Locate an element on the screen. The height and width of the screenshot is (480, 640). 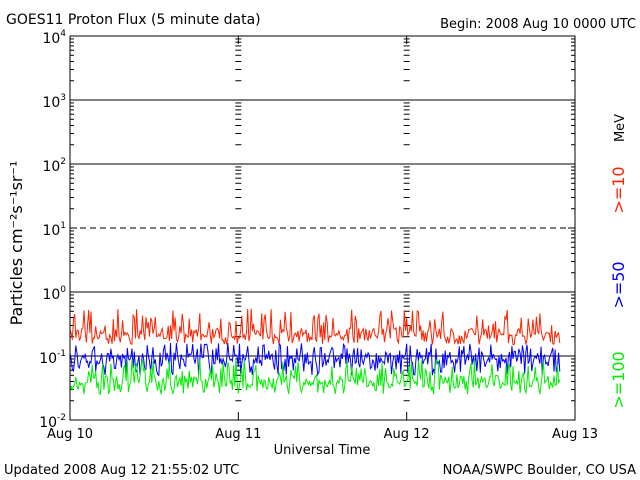
y-tick-label: 10⁴ is located at coordinates (54, 38).